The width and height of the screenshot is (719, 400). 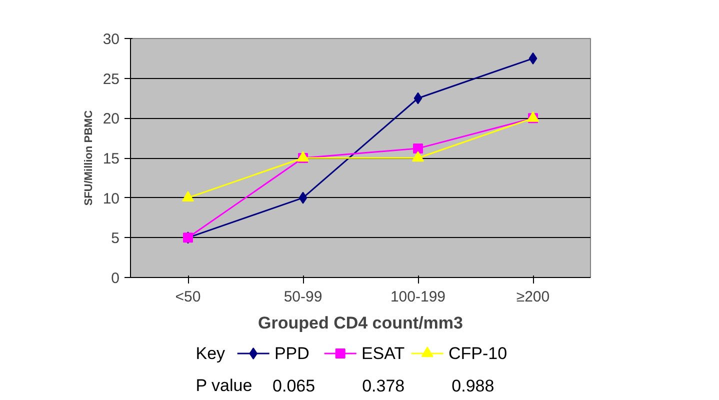 What do you see at coordinates (418, 297) in the screenshot?
I see `x-tick-label: 100-199` at bounding box center [418, 297].